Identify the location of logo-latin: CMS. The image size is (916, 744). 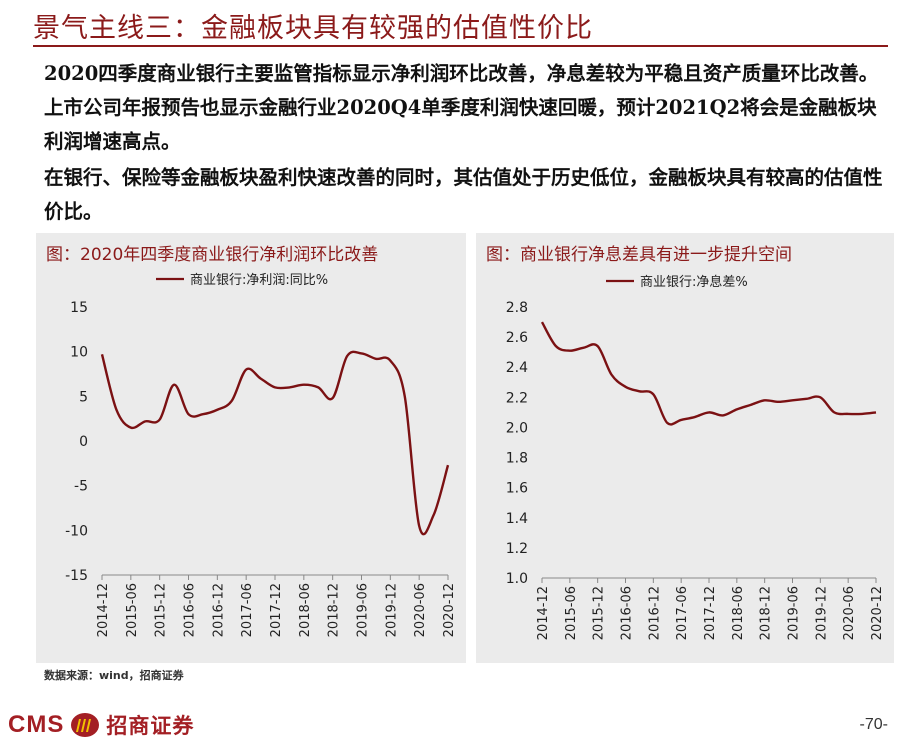
(36, 724).